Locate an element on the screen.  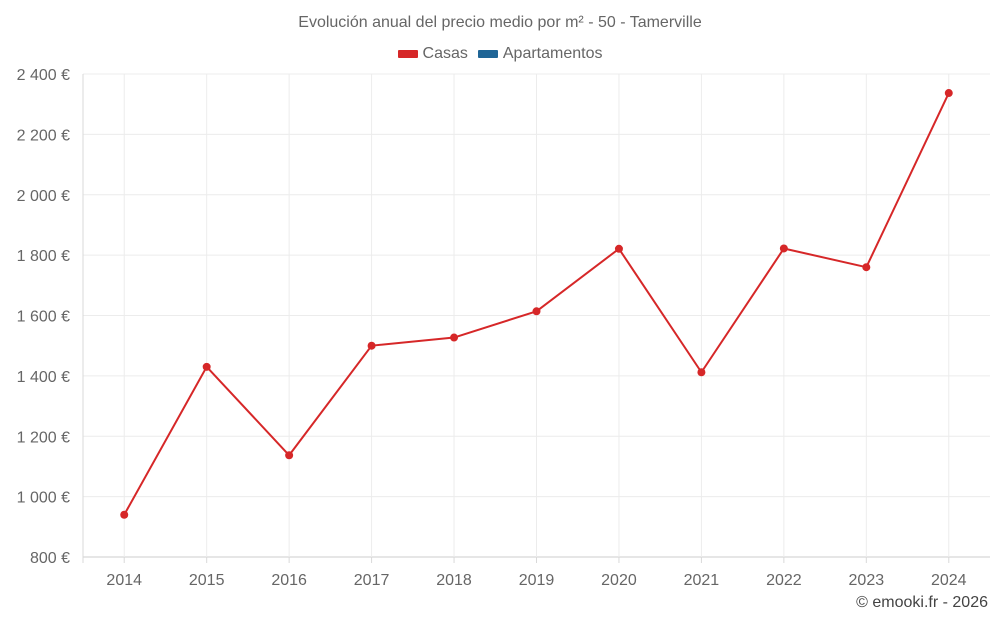
credit-text: © emooki.fr - 2026 is located at coordinates (922, 603).